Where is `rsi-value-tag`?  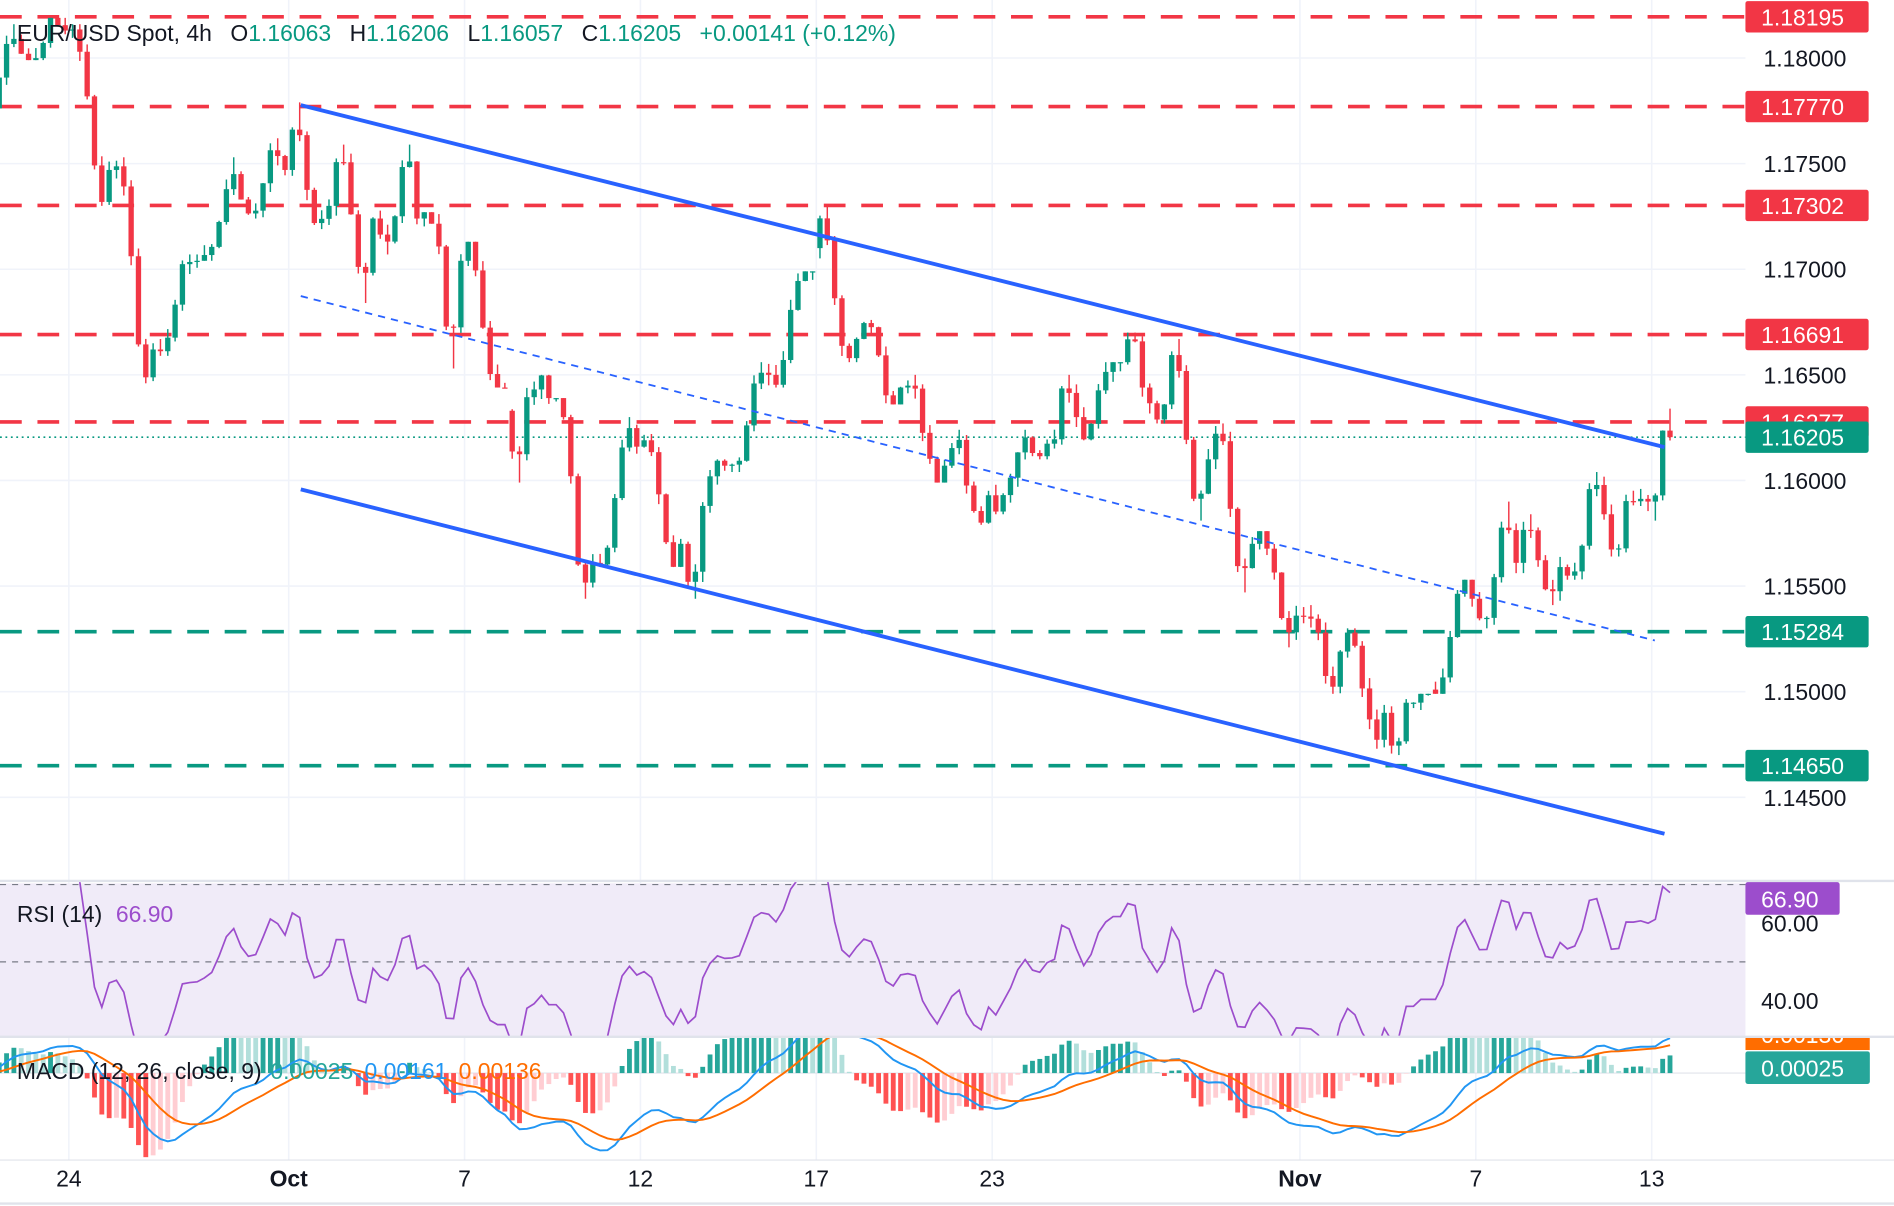
rsi-value-tag is located at coordinates (1792, 898).